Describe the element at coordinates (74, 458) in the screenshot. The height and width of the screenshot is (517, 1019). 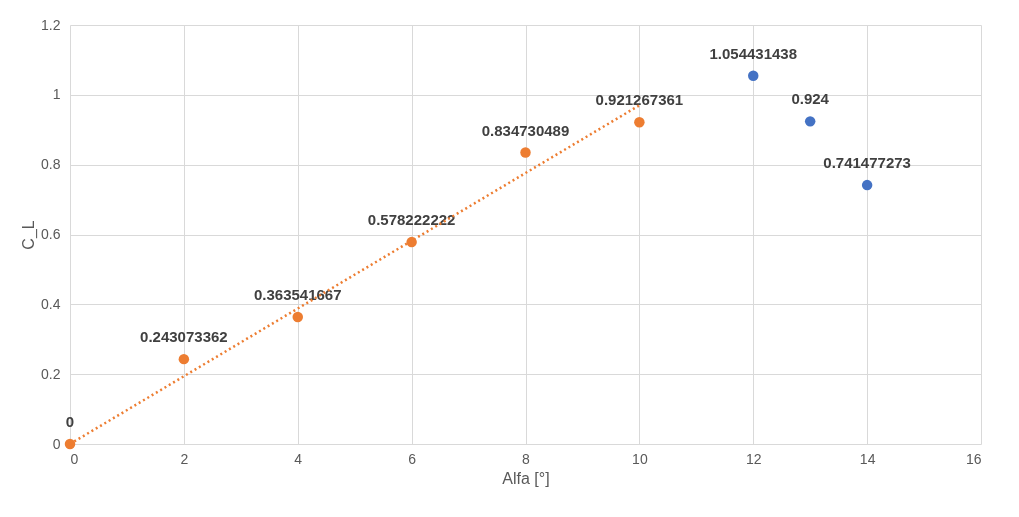
I see `x-tick-label: 0` at that location.